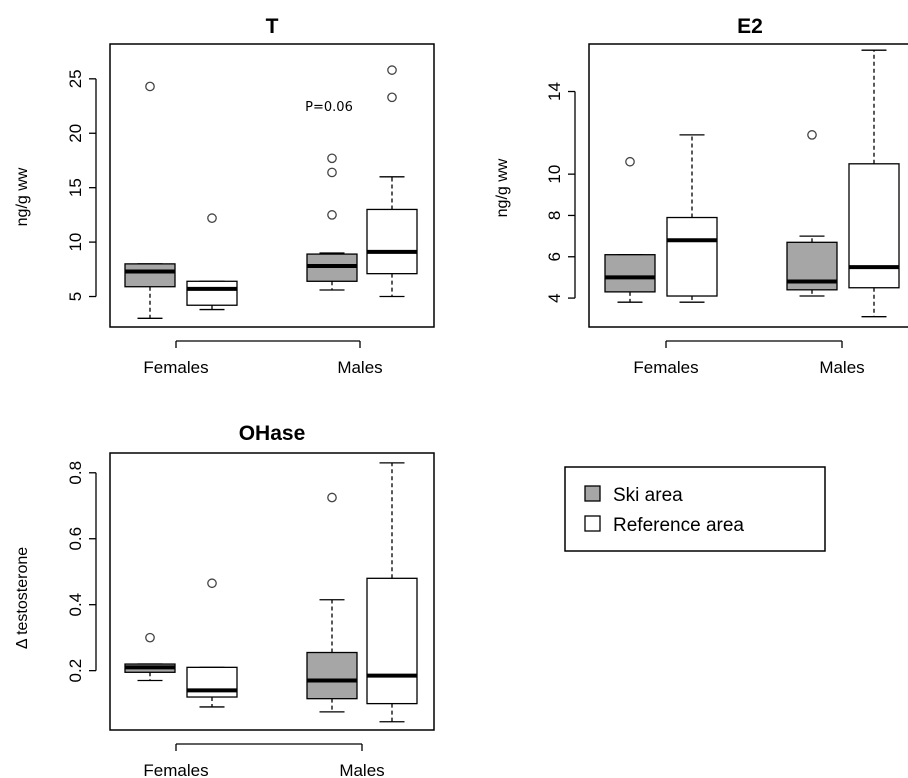 The width and height of the screenshot is (908, 778). I want to click on y-axis-label: Δ testosterone, so click(22, 598).